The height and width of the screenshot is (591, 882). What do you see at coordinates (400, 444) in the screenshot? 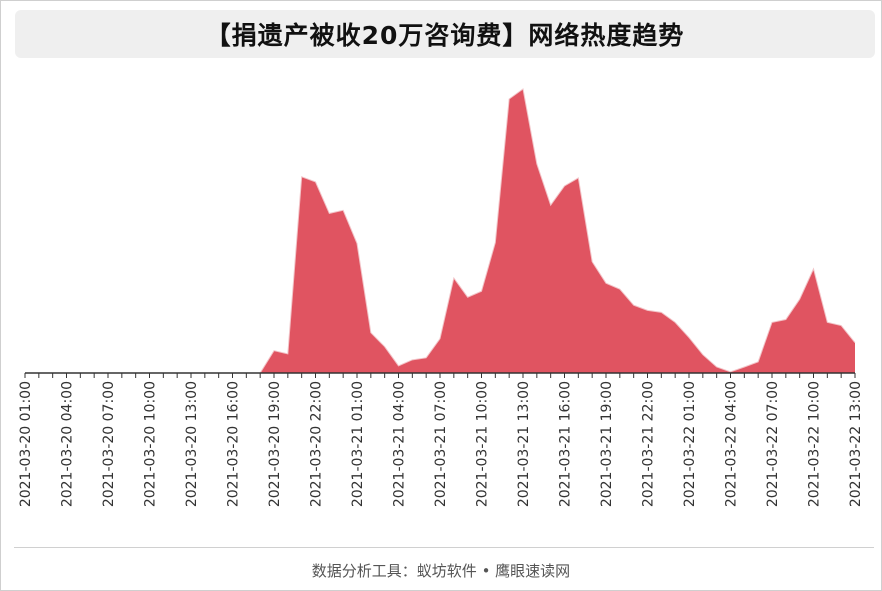
I see `x-tick-label: 2021-03-21 04:00` at bounding box center [400, 444].